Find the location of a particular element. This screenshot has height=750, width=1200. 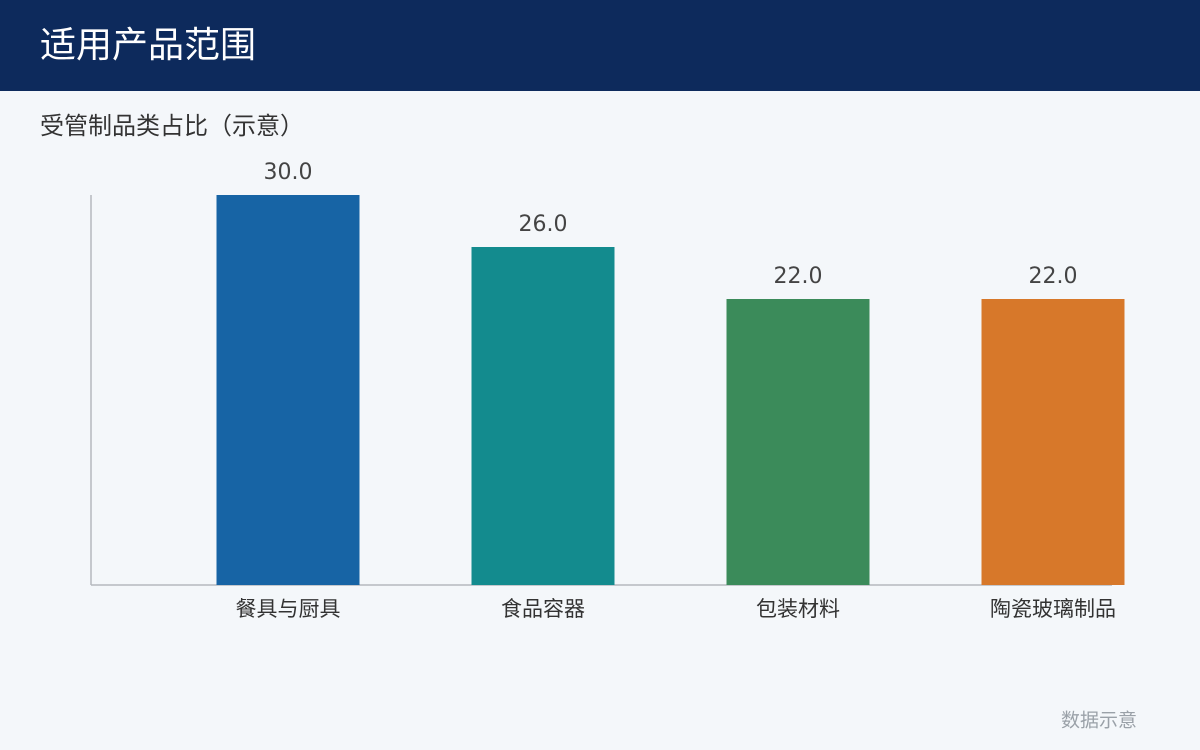

x-tick-label: 食品容器 is located at coordinates (543, 609).